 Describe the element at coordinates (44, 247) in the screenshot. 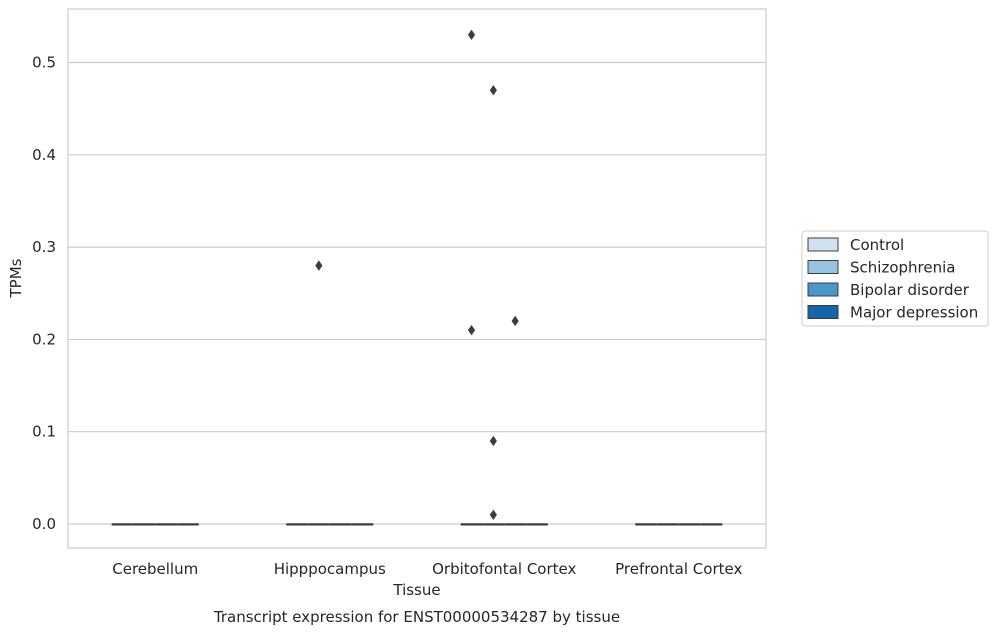

I see `y-tick-label: 0.3` at that location.